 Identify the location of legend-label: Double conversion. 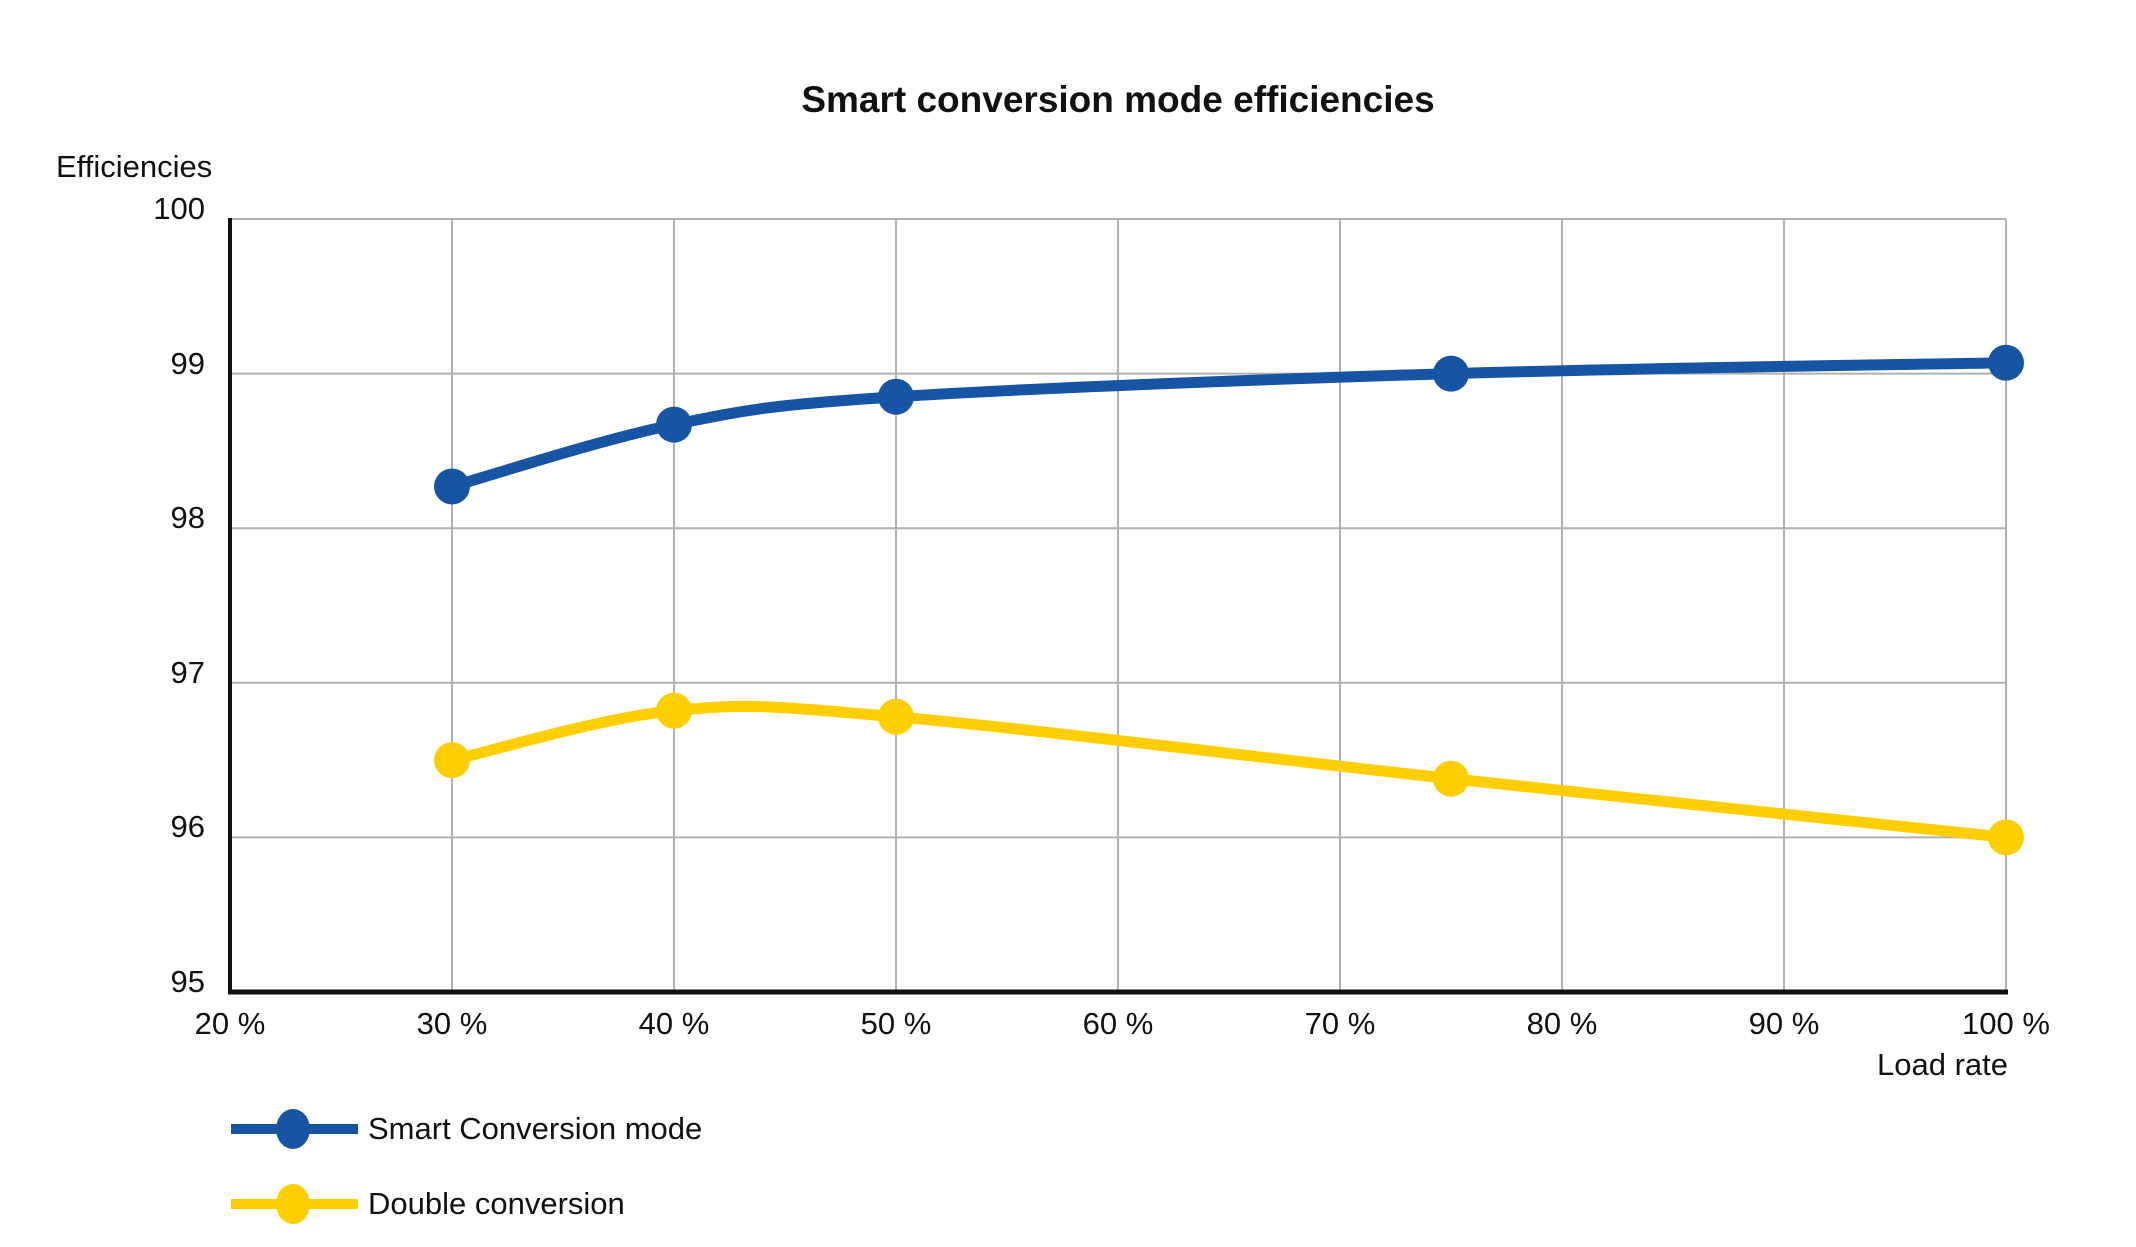
(496, 1203).